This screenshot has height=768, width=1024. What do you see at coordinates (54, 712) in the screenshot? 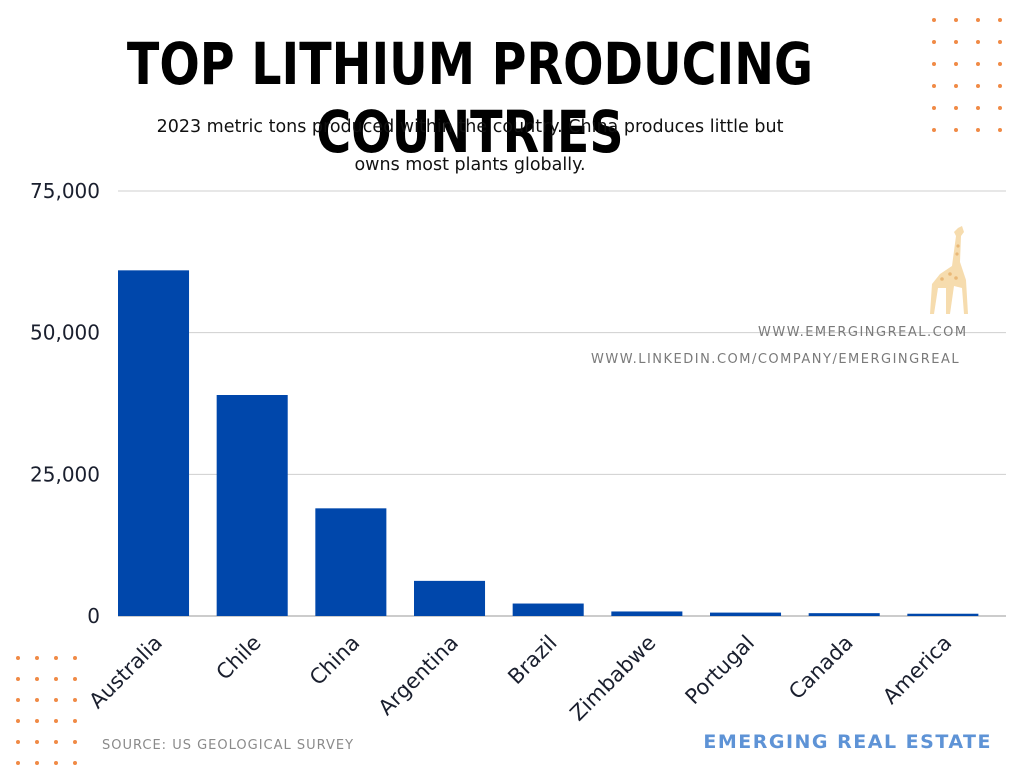
I see `dot-grid-decoration-bottom` at bounding box center [54, 712].